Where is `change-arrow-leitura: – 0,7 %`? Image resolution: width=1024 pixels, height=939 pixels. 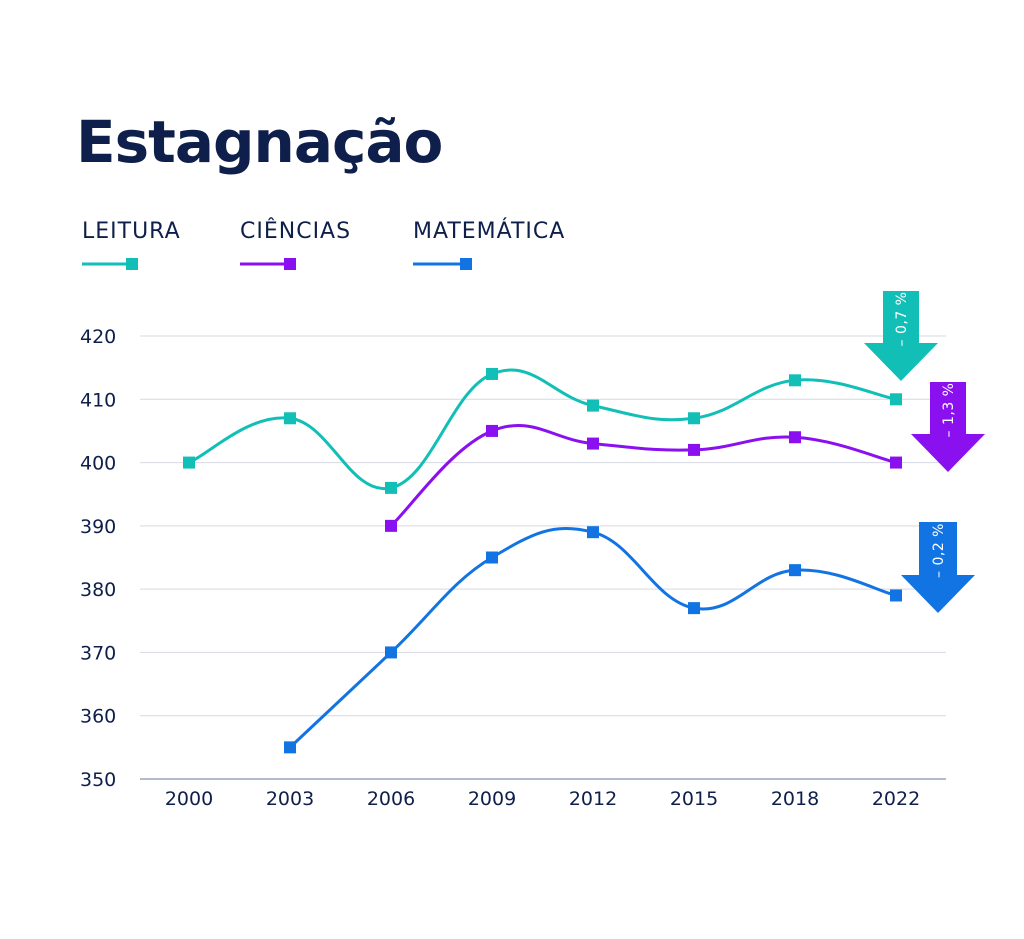
change-arrow-leitura: – 0,7 % is located at coordinates (901, 336).